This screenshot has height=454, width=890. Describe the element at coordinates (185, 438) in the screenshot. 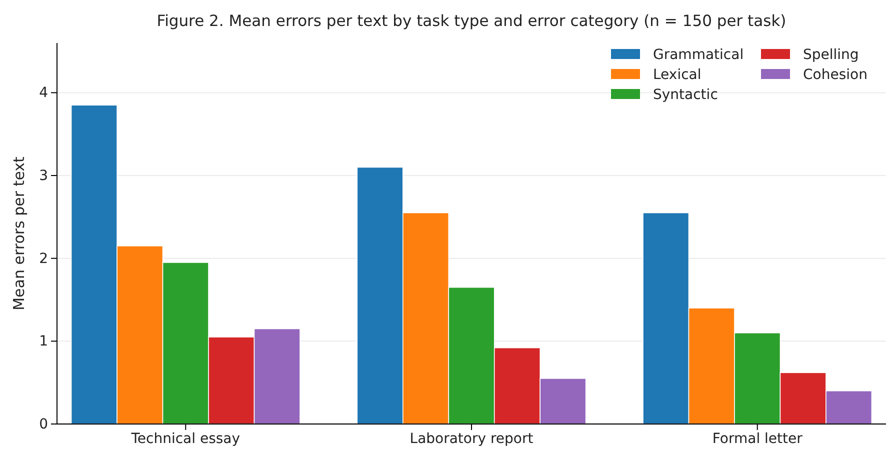

I see `x-tick-label: Technical essay` at that location.